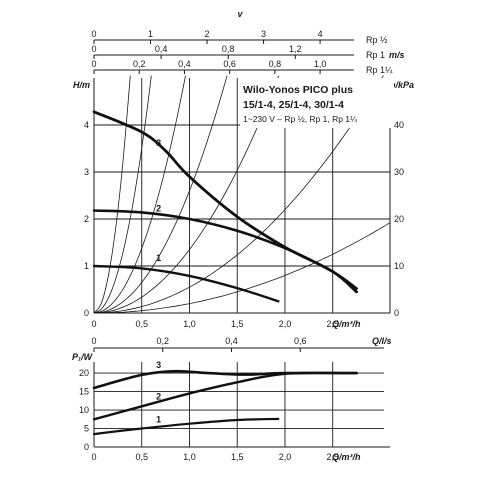 Image resolution: width=490 pixels, height=490 pixels. Describe the element at coordinates (139, 64) in the screenshot. I see `top-scale-tick-label: 0,2` at that location.